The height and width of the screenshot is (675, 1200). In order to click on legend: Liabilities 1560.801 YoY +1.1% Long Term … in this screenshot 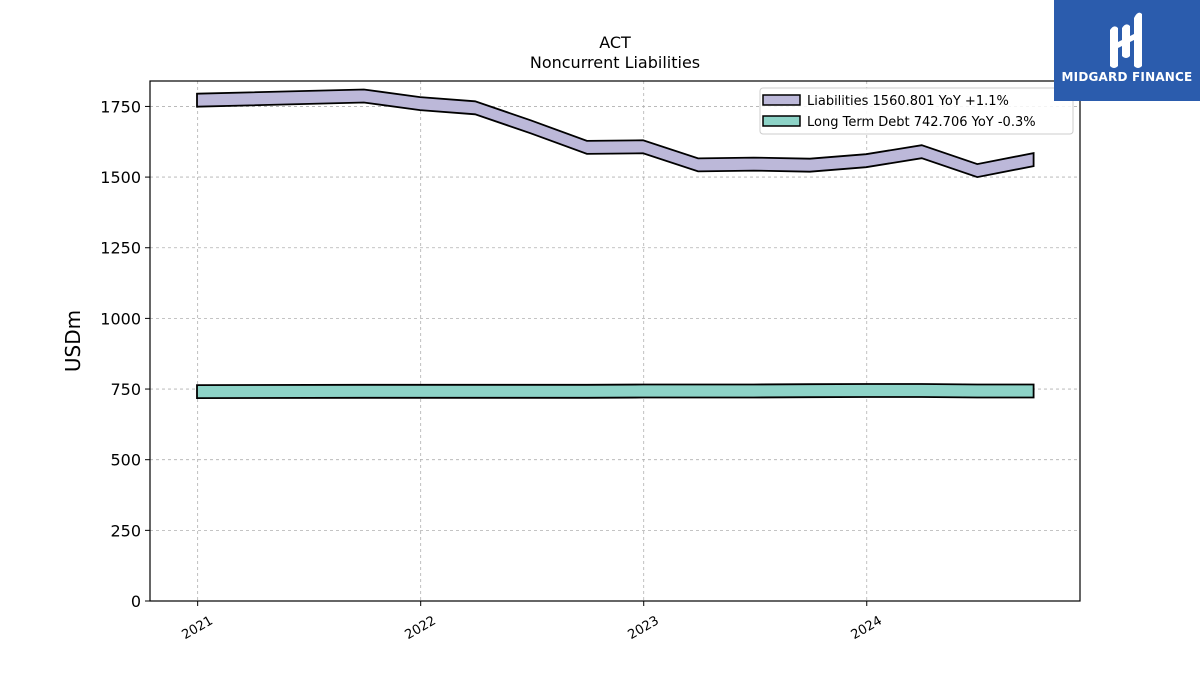, I will do `click(916, 111)`.